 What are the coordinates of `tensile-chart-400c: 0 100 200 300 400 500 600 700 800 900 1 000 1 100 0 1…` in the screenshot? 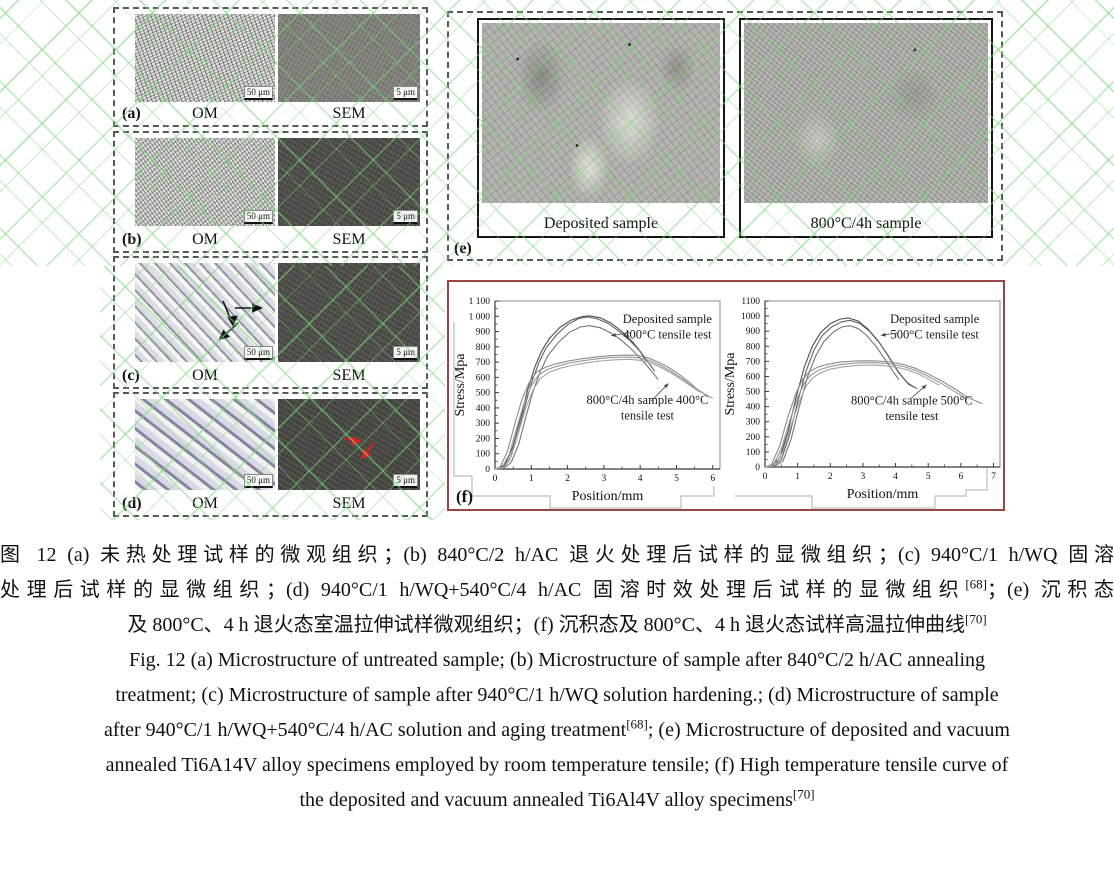 It's located at (589, 395).